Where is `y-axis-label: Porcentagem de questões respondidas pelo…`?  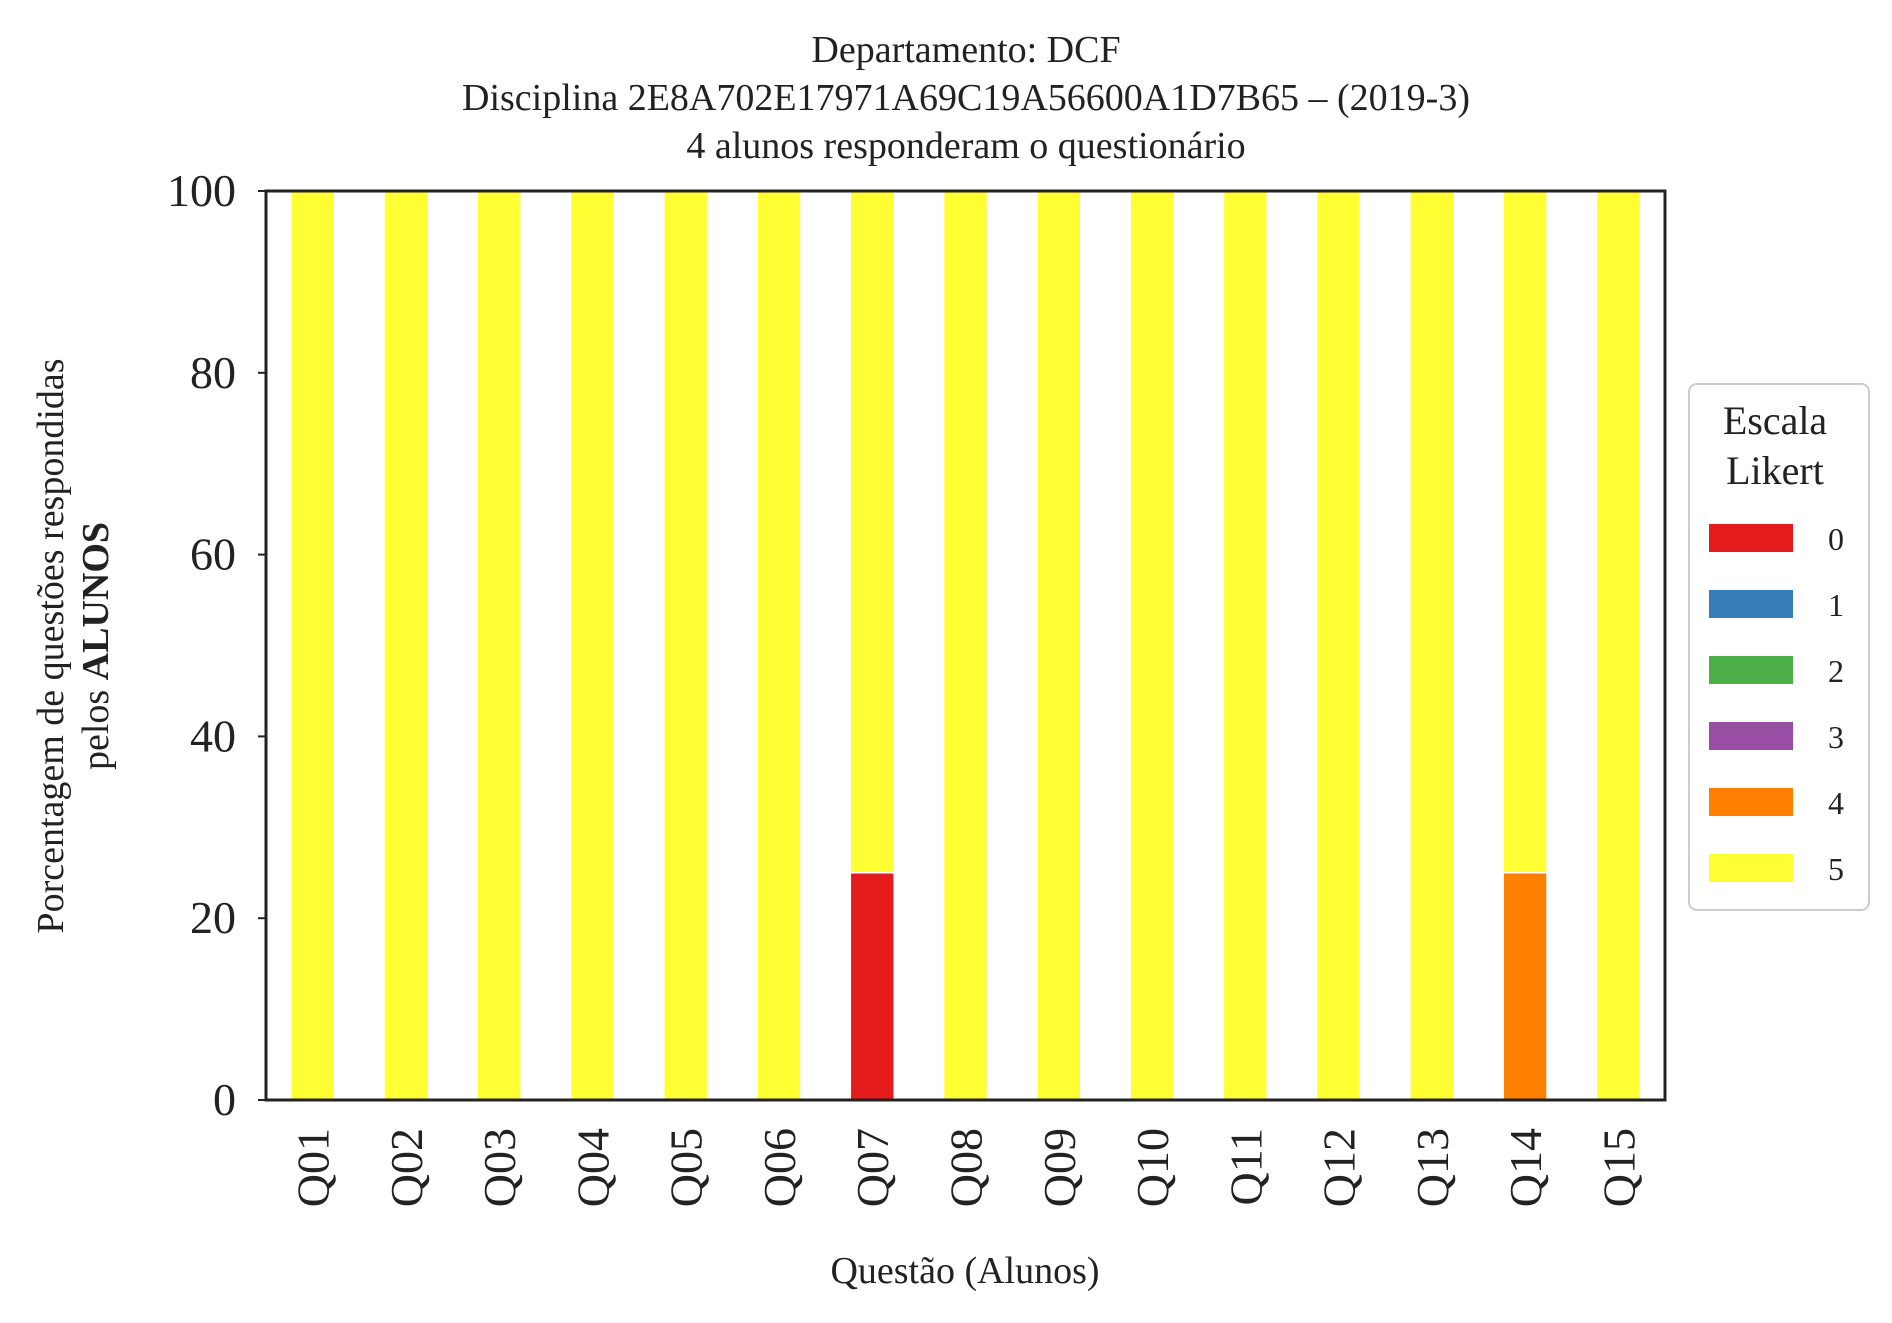
y-axis-label: Porcentagem de questões respondidas pelo… is located at coordinates (73, 645).